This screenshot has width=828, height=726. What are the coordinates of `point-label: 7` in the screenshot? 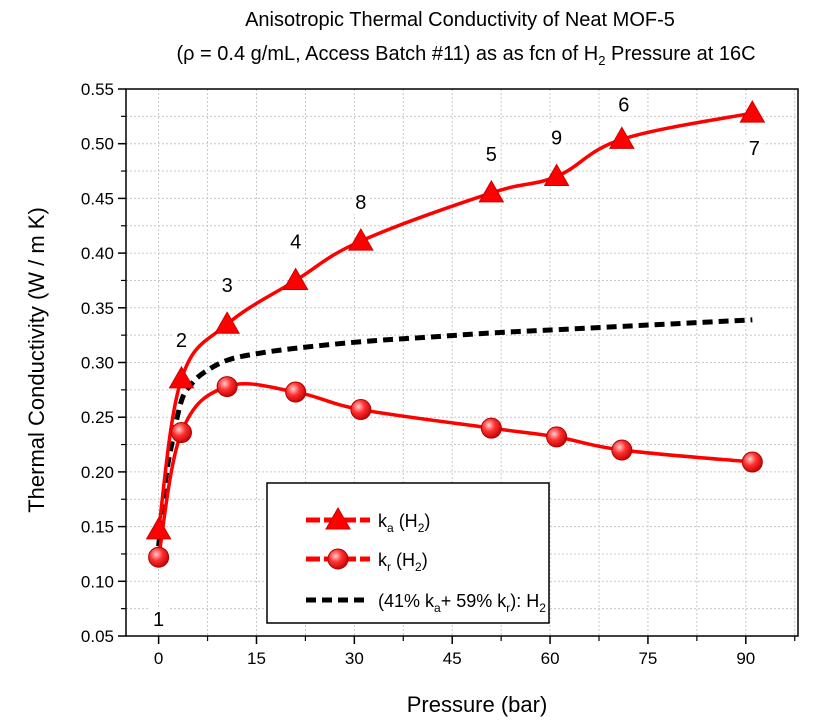 It's located at (754, 149).